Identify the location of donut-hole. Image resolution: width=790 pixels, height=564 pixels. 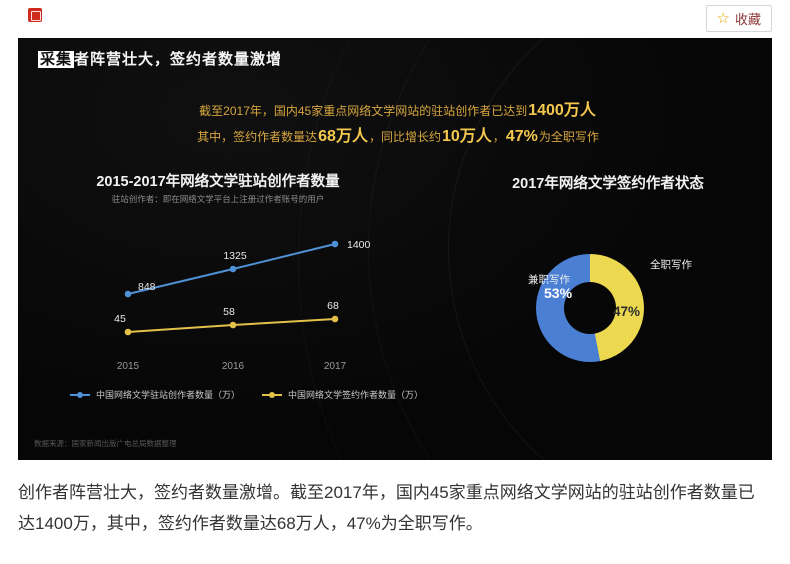
(590, 308).